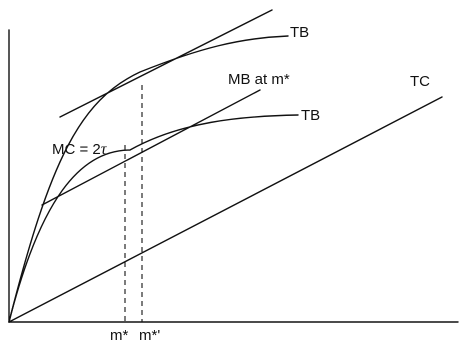 The height and width of the screenshot is (344, 462). Describe the element at coordinates (310, 115) in the screenshot. I see `tb-lower-label: TB` at that location.